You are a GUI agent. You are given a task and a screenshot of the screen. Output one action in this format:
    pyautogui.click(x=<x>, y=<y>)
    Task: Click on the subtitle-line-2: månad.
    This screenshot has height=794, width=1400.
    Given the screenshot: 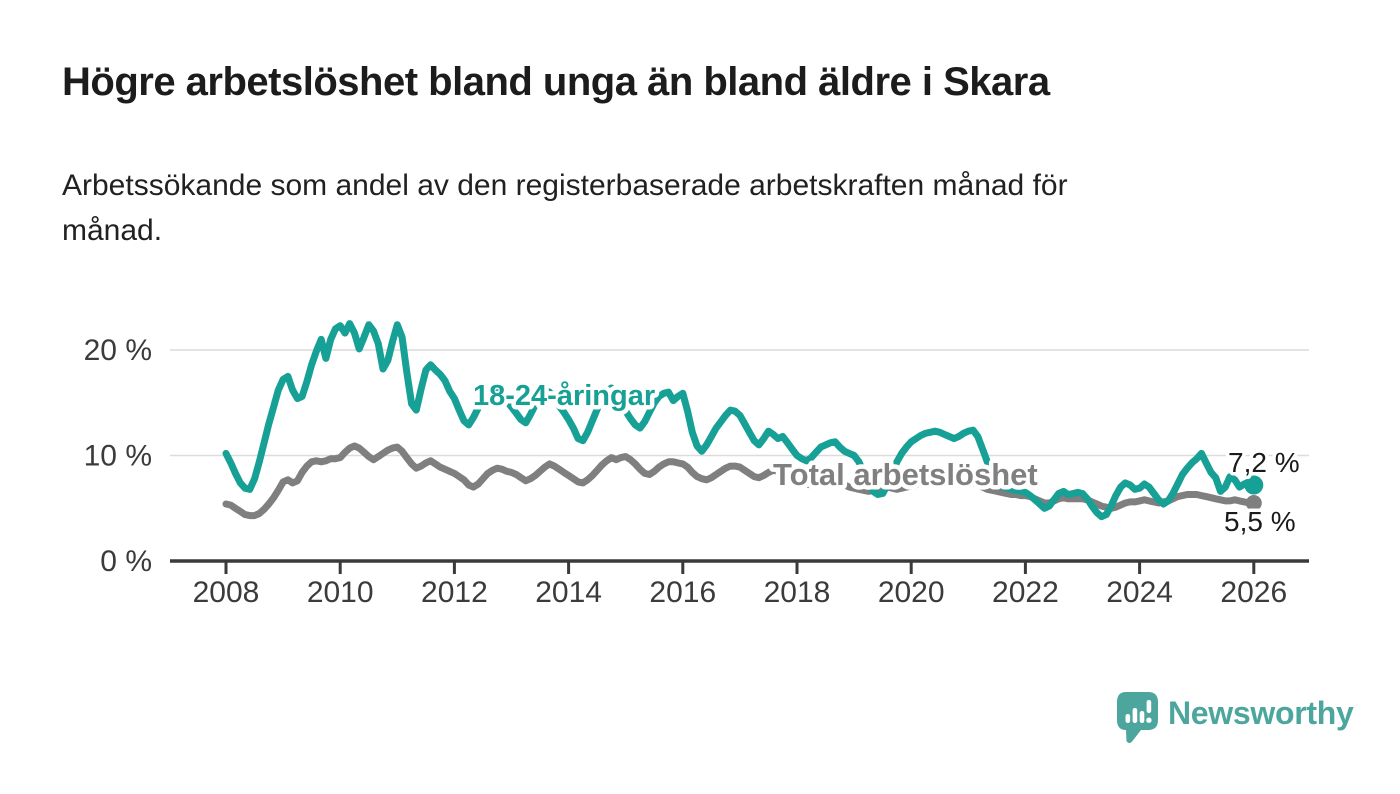 What is the action you would take?
    pyautogui.click(x=112, y=230)
    